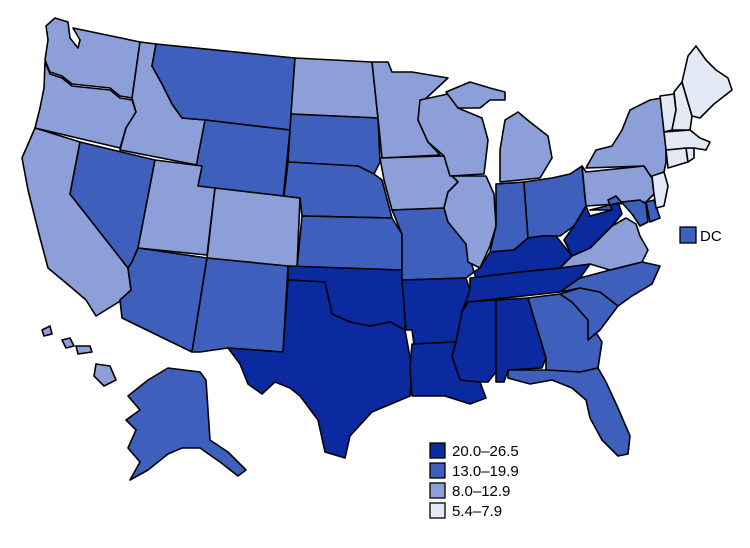 The height and width of the screenshot is (548, 750). I want to click on state-fl, so click(569, 412).